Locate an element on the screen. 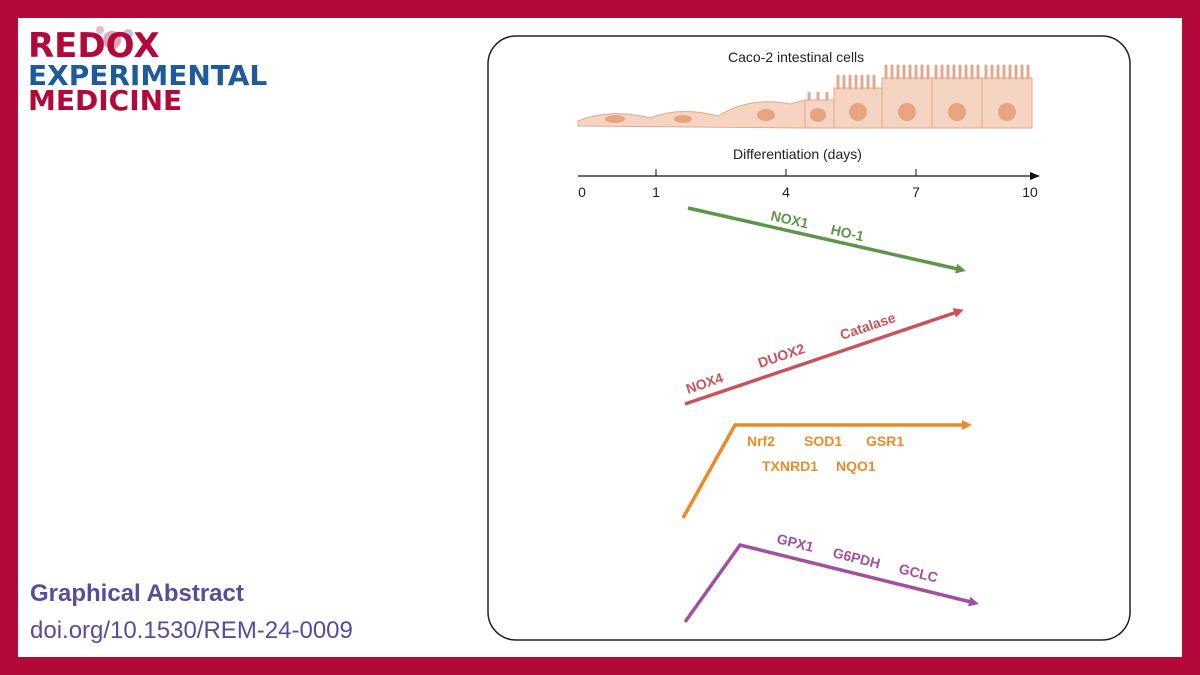 The height and width of the screenshot is (675, 1200). cells-label: Caco-2 intestinal cells is located at coordinates (796, 57).